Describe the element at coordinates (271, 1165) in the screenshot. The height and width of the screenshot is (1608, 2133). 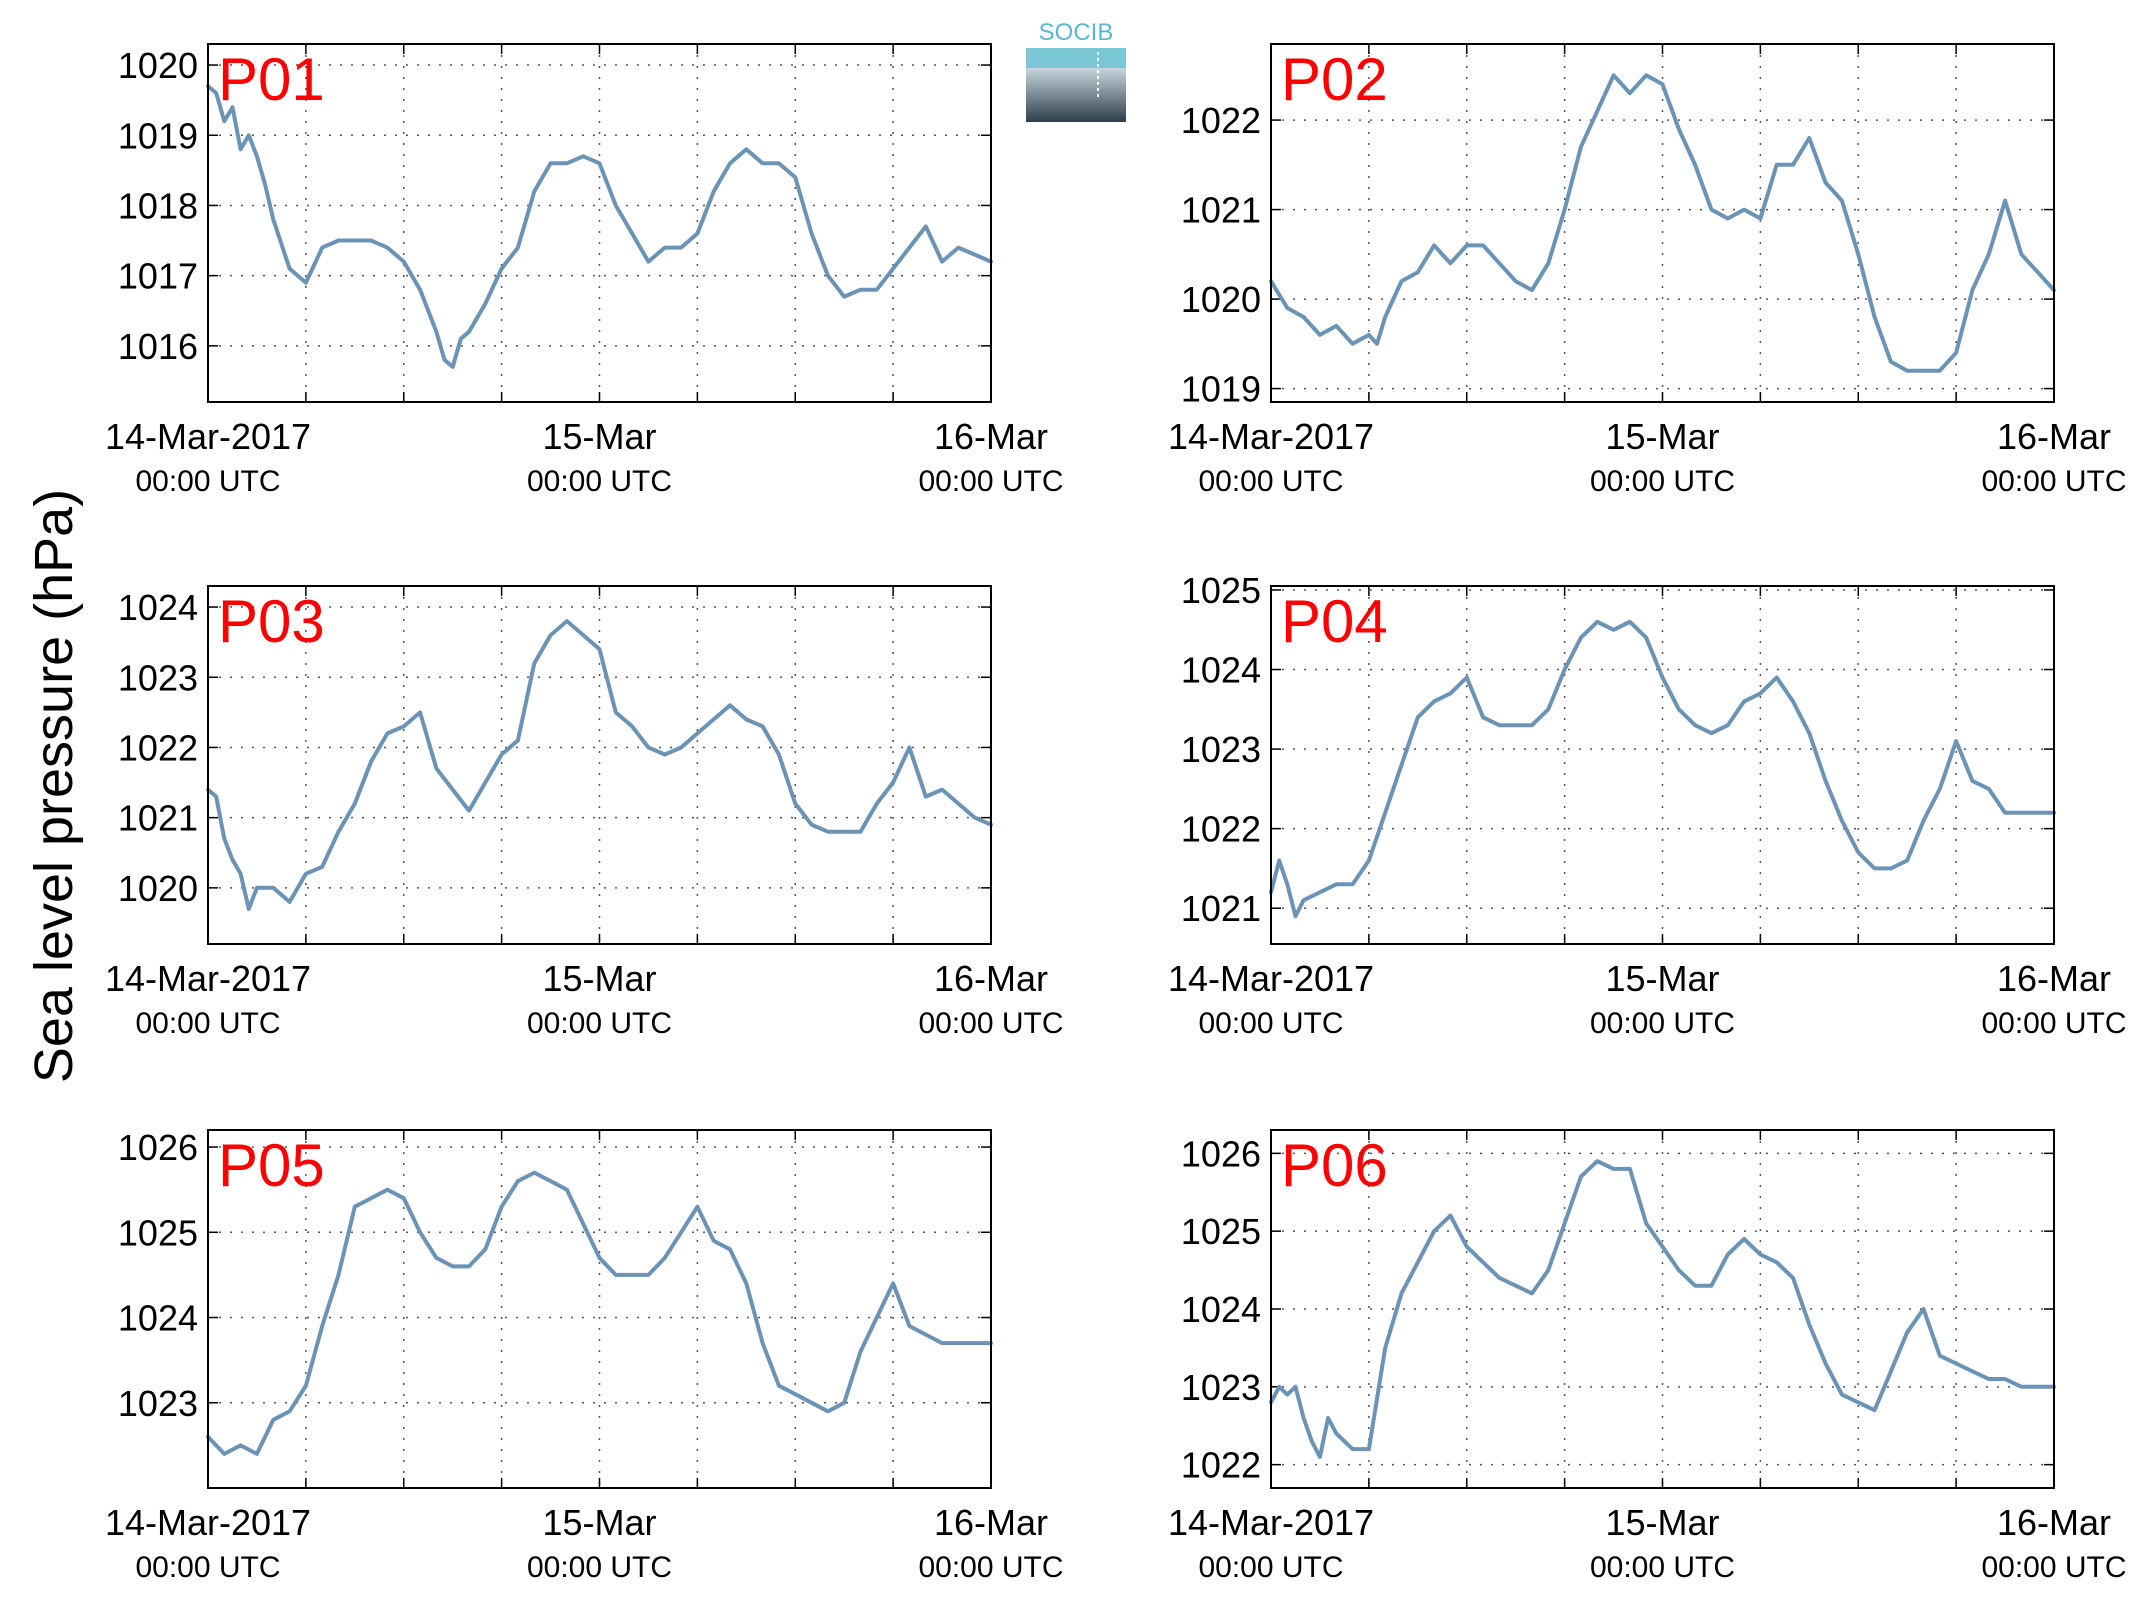
I see `panel-label: P05` at that location.